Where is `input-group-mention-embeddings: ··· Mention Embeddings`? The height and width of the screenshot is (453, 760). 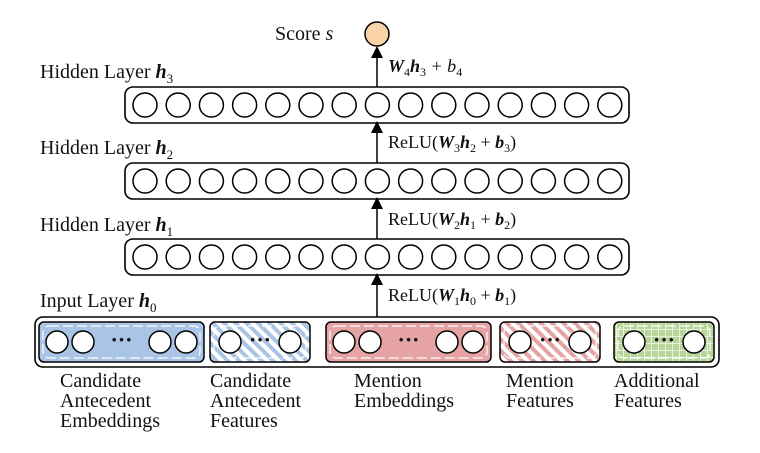
input-group-mention-embeddings: ··· Mention Embeddings is located at coordinates (408, 366).